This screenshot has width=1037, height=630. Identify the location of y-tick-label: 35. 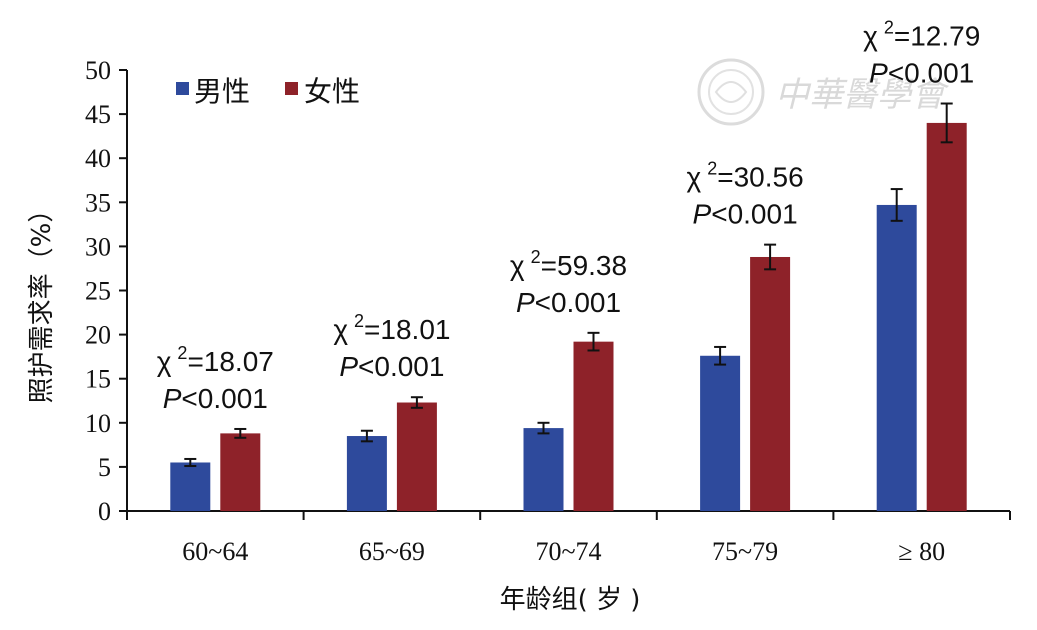
(98, 202).